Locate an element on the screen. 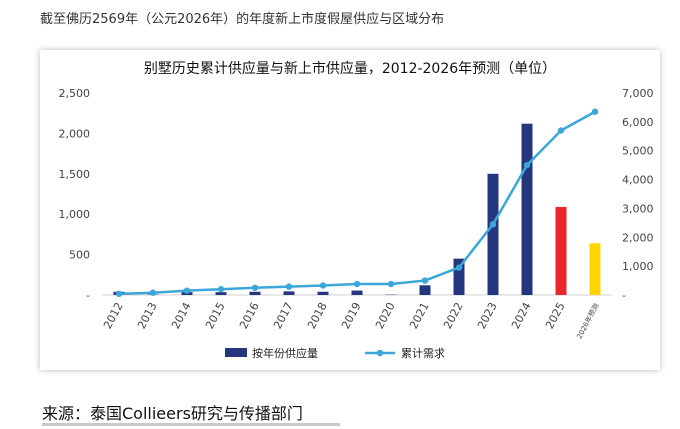  x-tick-label: 2015 is located at coordinates (215, 315).